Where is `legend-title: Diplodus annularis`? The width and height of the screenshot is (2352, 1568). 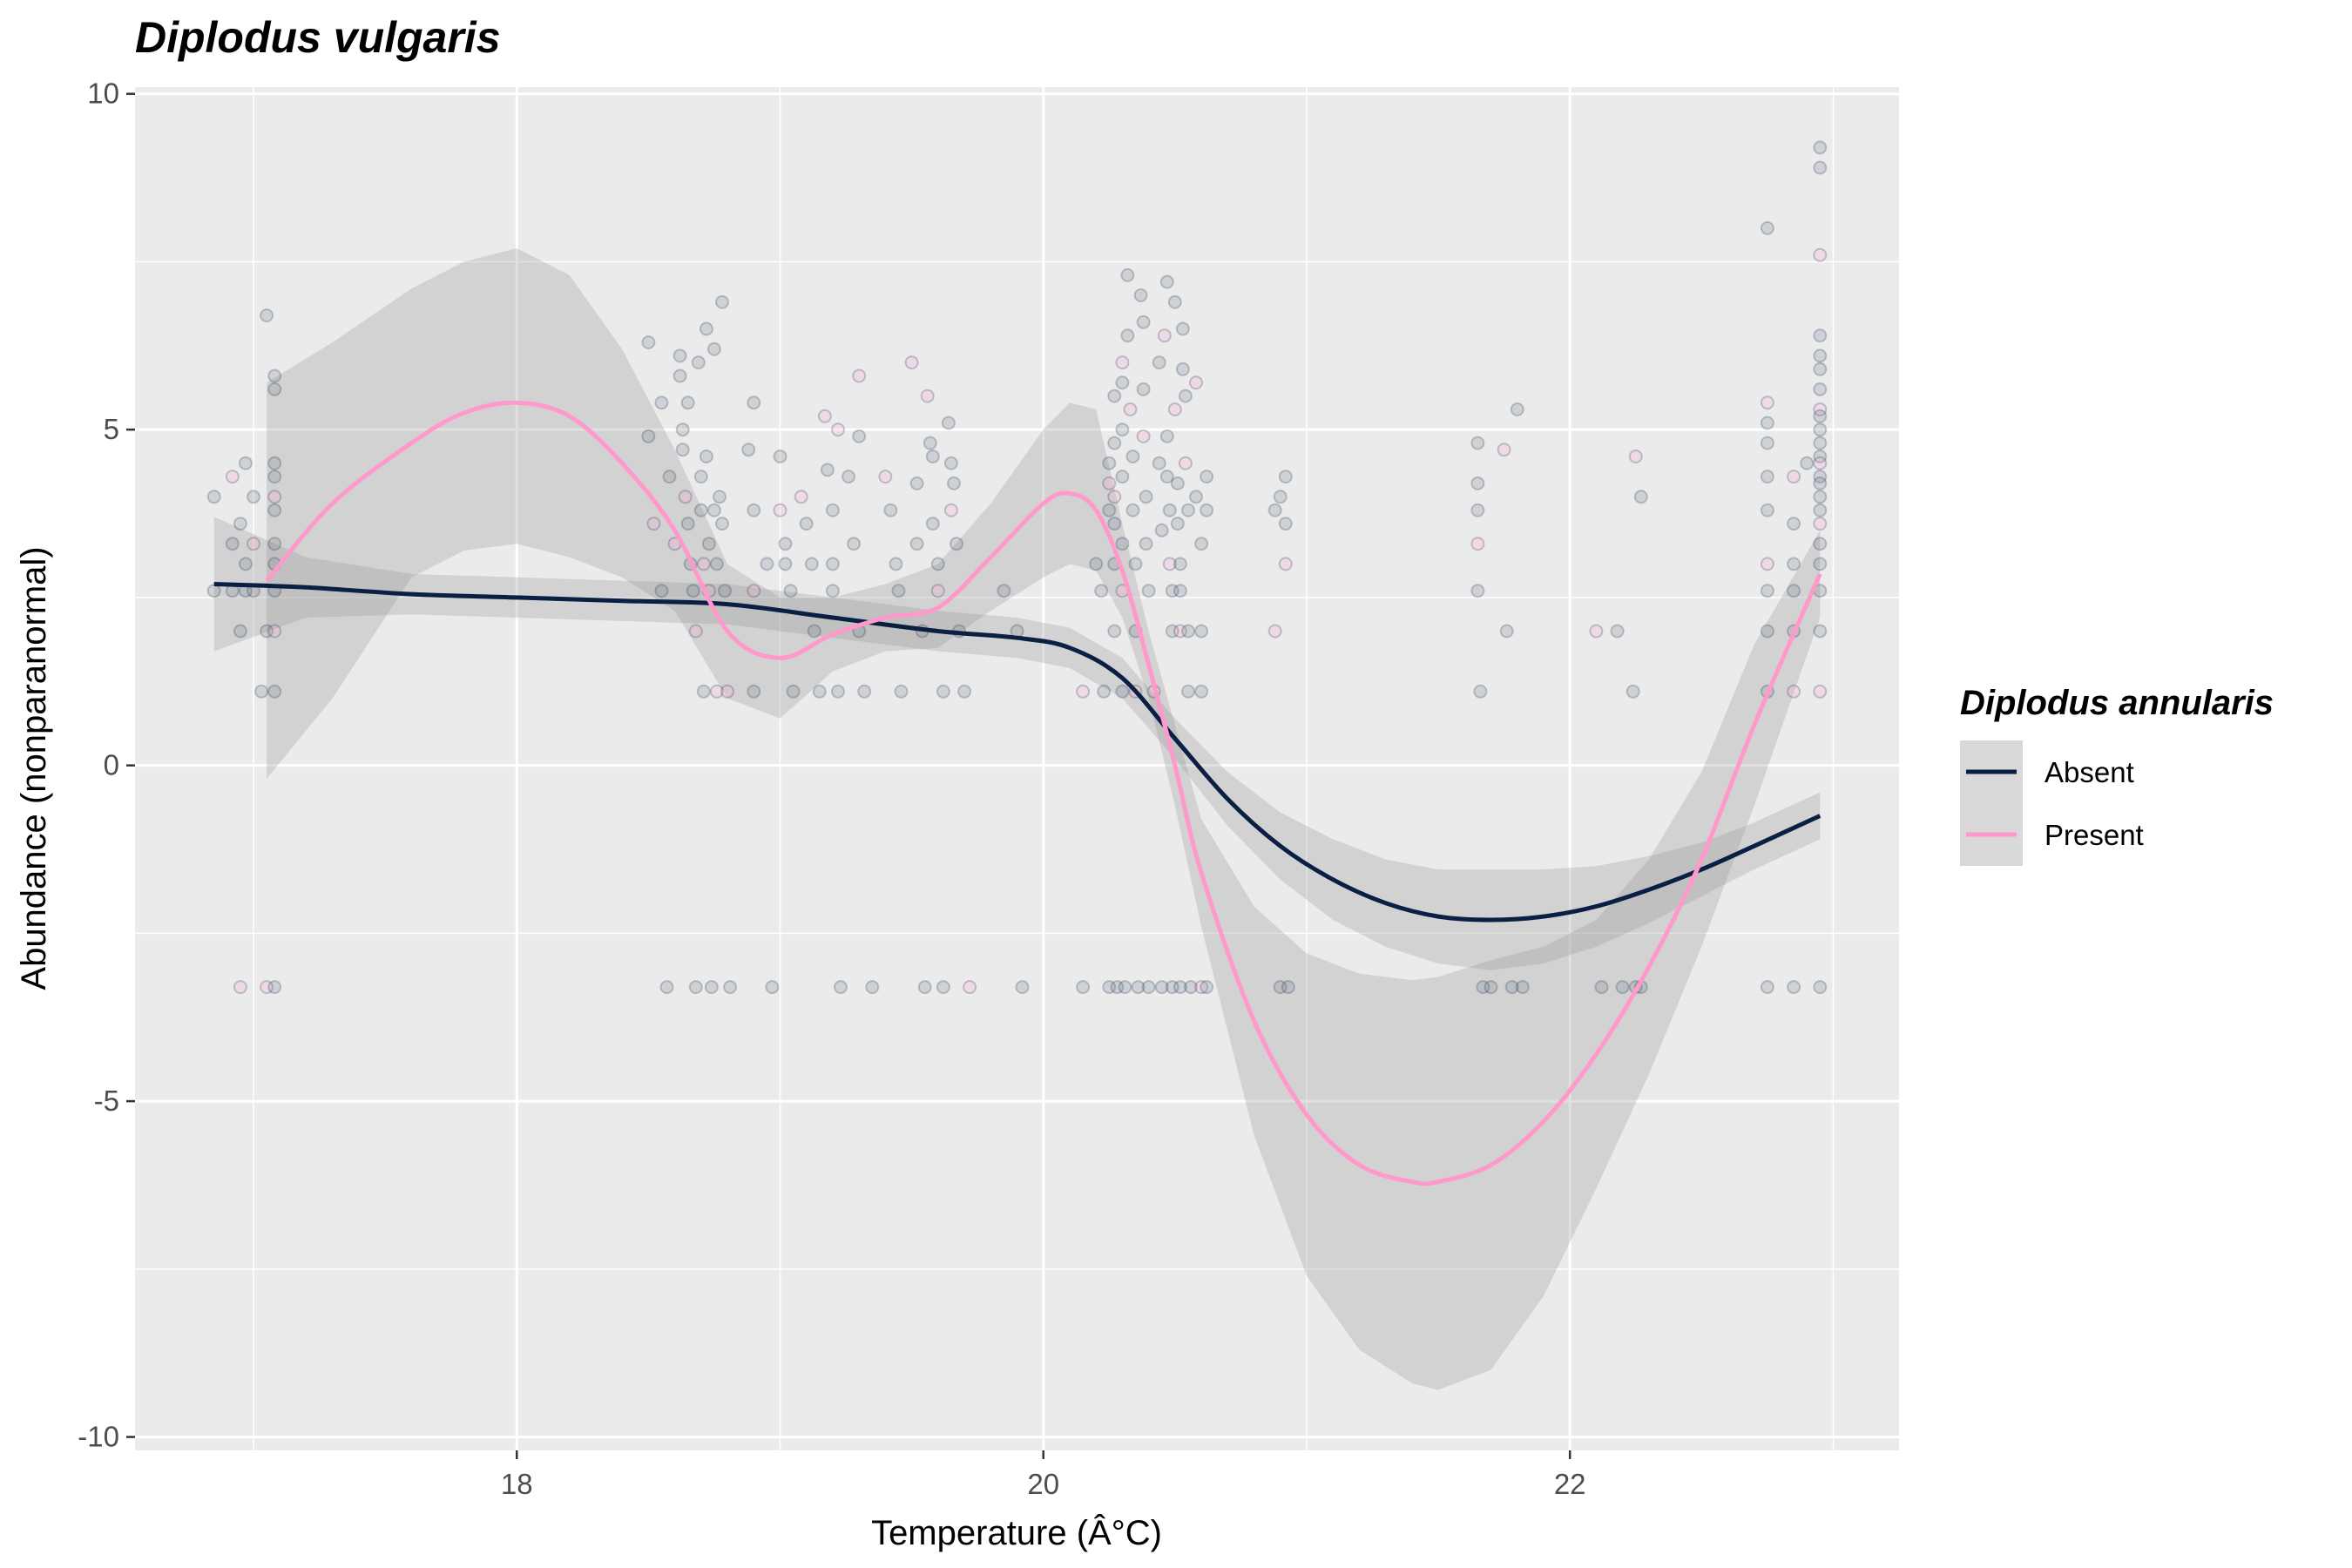
legend-title: Diplodus annularis is located at coordinates (2117, 703).